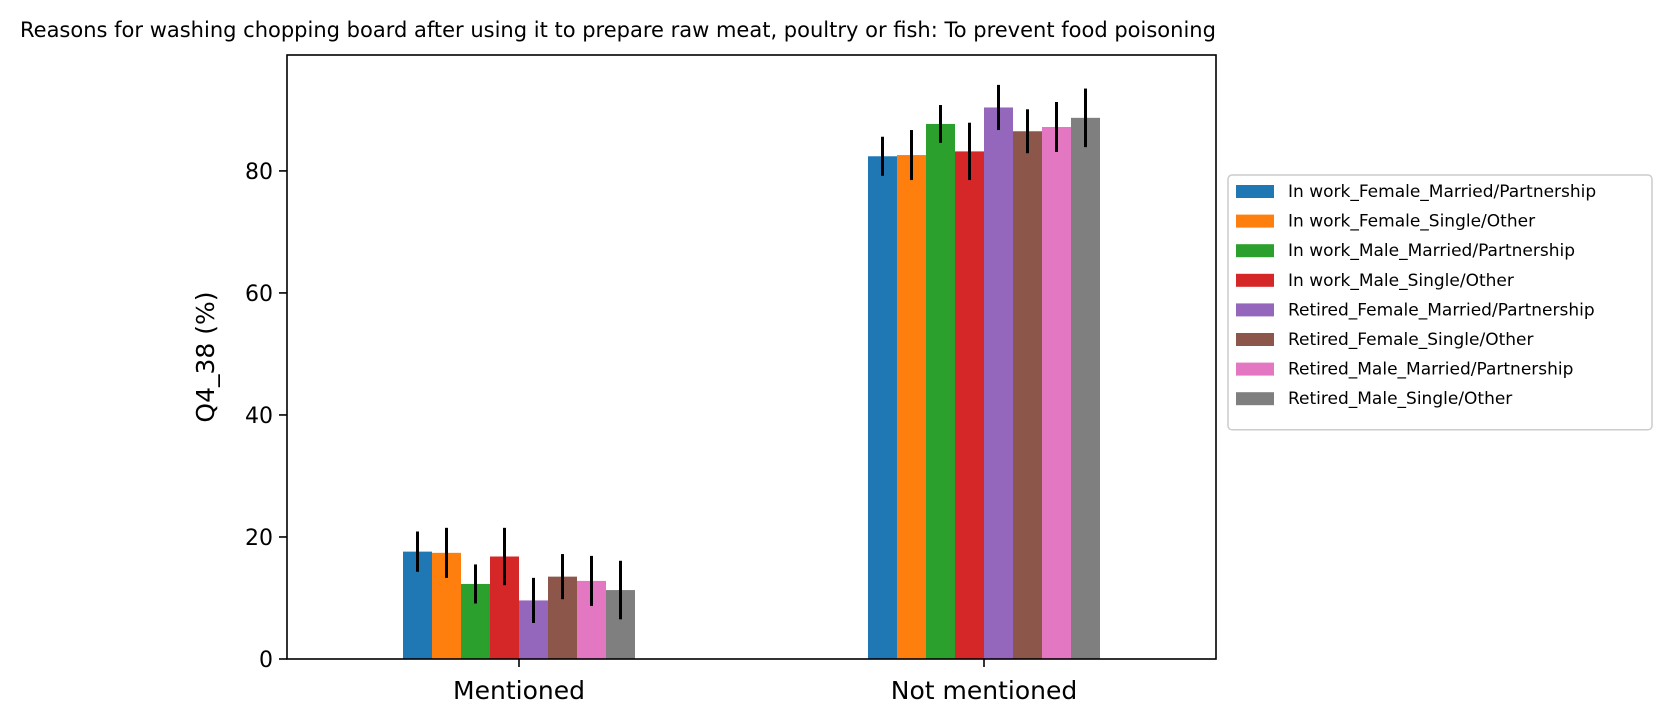  What do you see at coordinates (765, 682) in the screenshot?
I see `x-axis: Mentioned Not mentioned` at bounding box center [765, 682].